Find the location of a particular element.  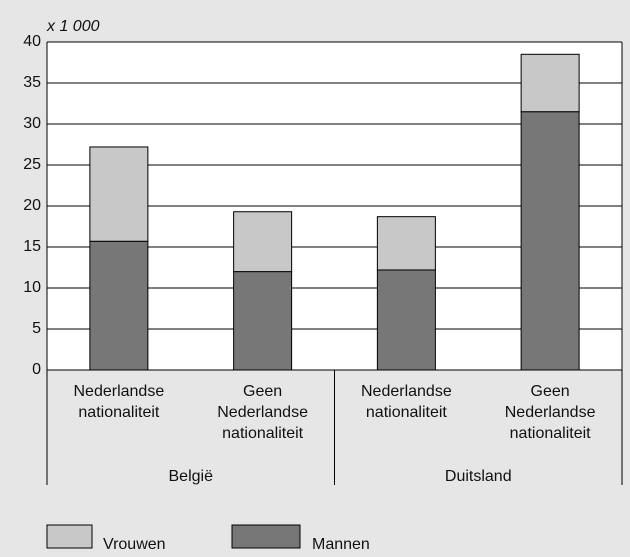

y-tick-label: 20 is located at coordinates (32, 205).